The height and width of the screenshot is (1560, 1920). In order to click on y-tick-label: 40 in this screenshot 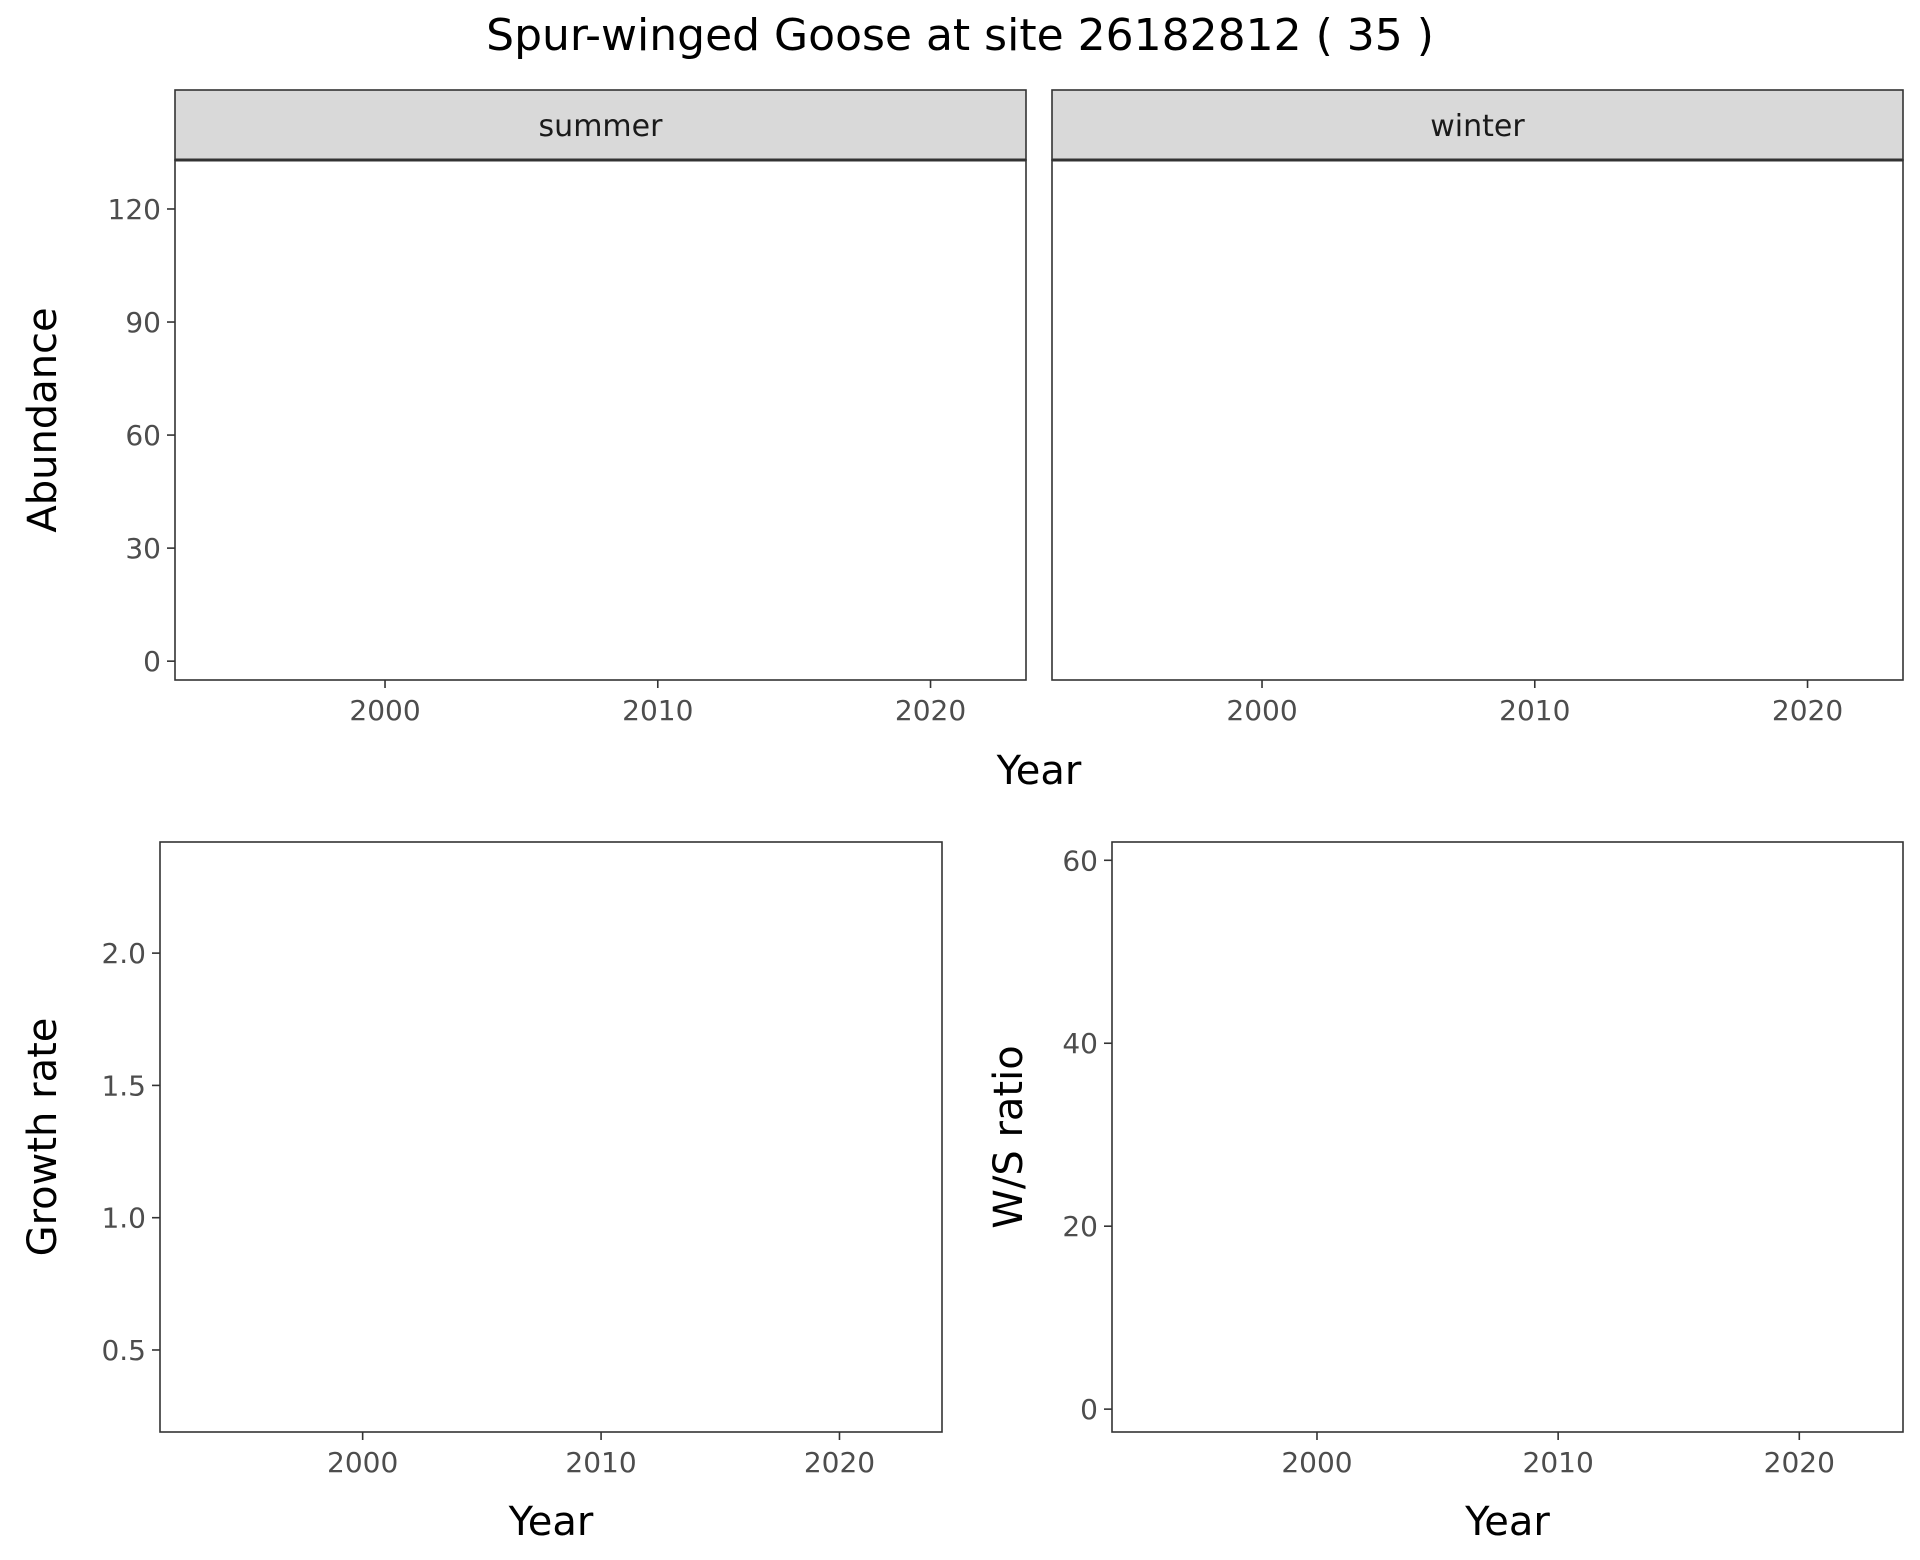, I will do `click(1080, 1043)`.